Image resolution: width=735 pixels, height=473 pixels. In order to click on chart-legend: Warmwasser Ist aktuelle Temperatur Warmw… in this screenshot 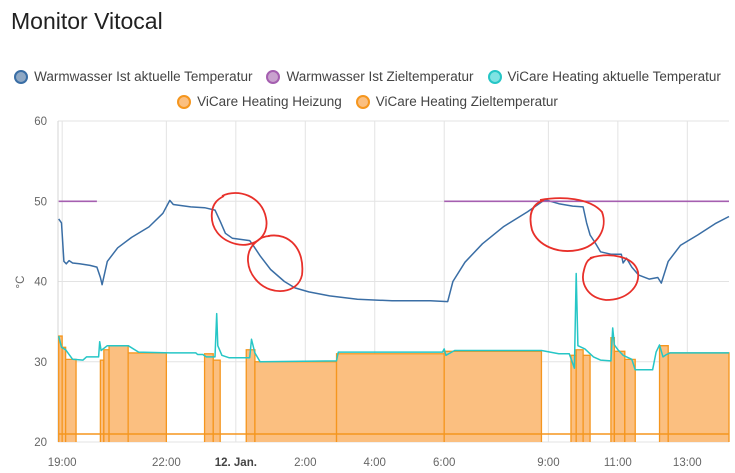, I will do `click(367, 89)`.